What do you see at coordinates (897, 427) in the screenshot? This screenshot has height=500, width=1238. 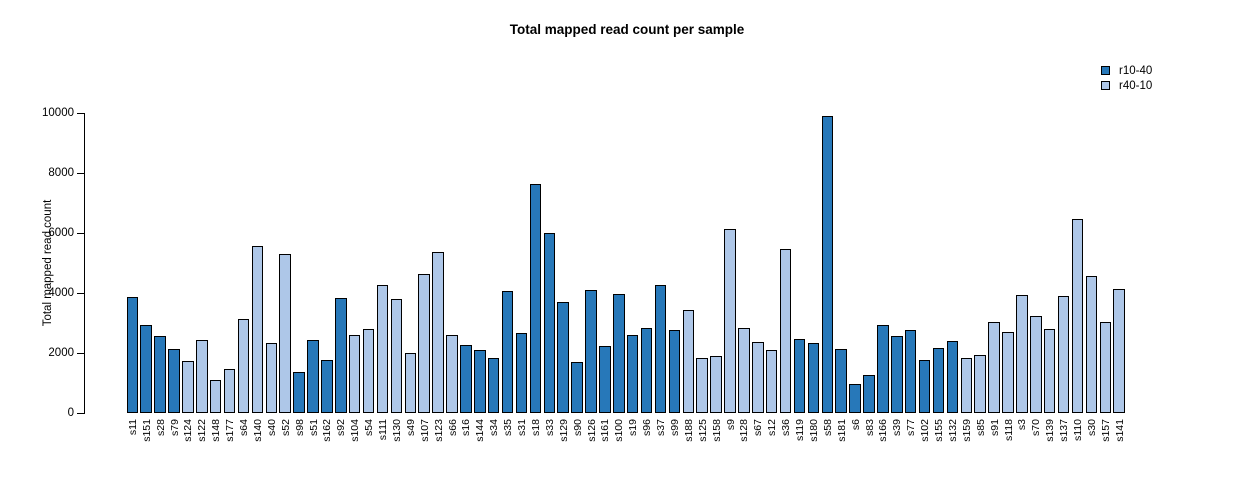 I see `x-tick-label-s39: s39` at bounding box center [897, 427].